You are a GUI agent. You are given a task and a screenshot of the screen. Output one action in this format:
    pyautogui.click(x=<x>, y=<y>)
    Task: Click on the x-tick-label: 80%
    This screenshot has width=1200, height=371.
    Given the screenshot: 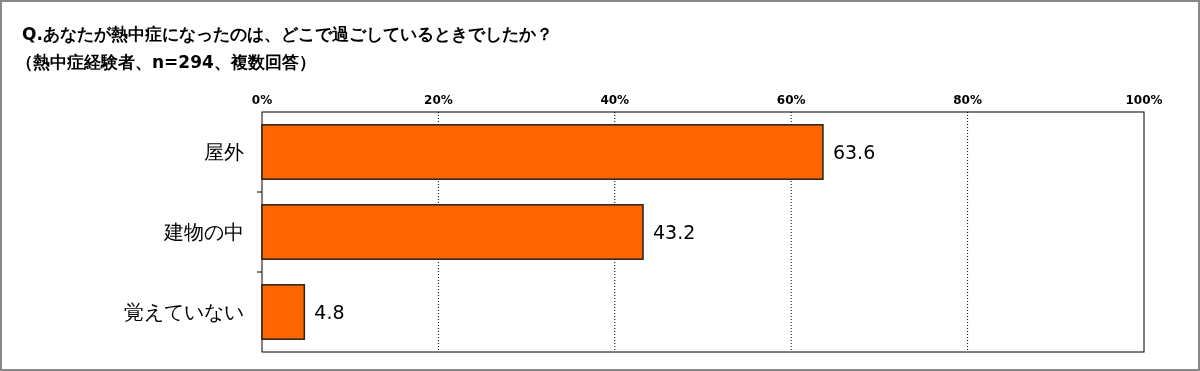 What is the action you would take?
    pyautogui.click(x=967, y=100)
    